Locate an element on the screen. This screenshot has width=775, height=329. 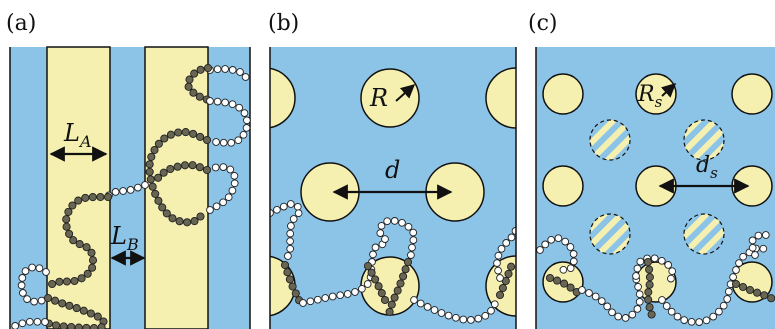
radius-b-label: R is located at coordinates (378, 98).